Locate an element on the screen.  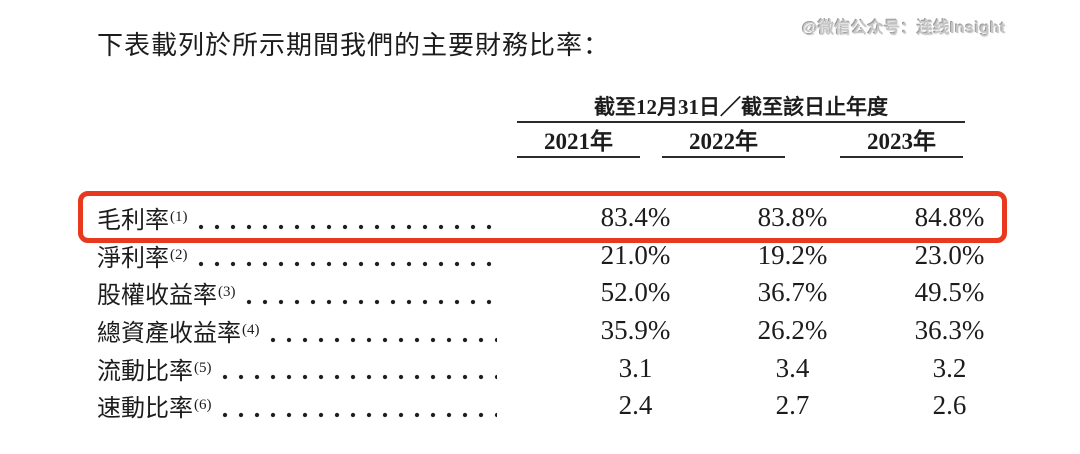
row-label: 毛利率 is located at coordinates (133, 221).